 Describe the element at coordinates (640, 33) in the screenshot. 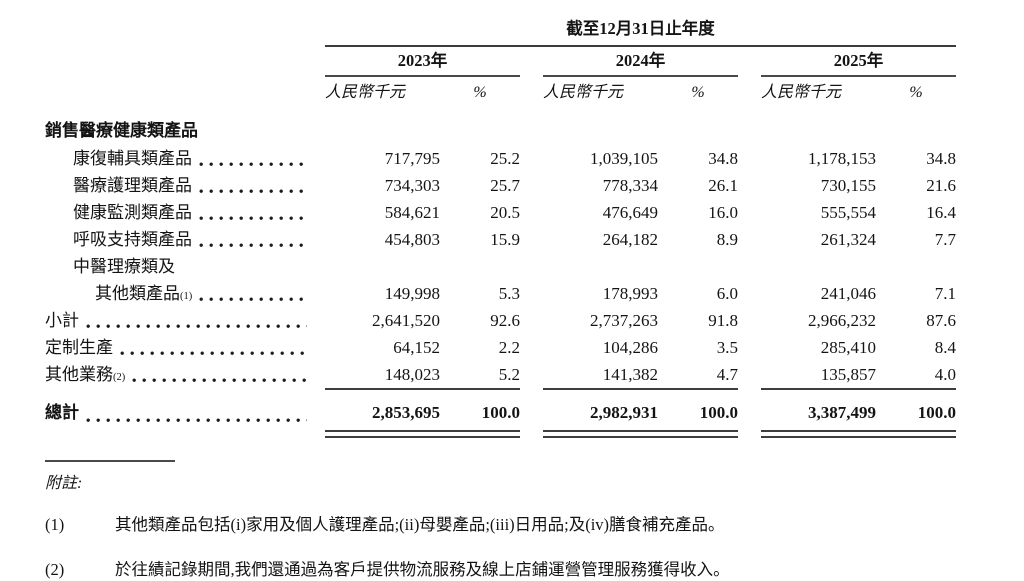

I see `period-header: 截至12月31日止年度` at that location.